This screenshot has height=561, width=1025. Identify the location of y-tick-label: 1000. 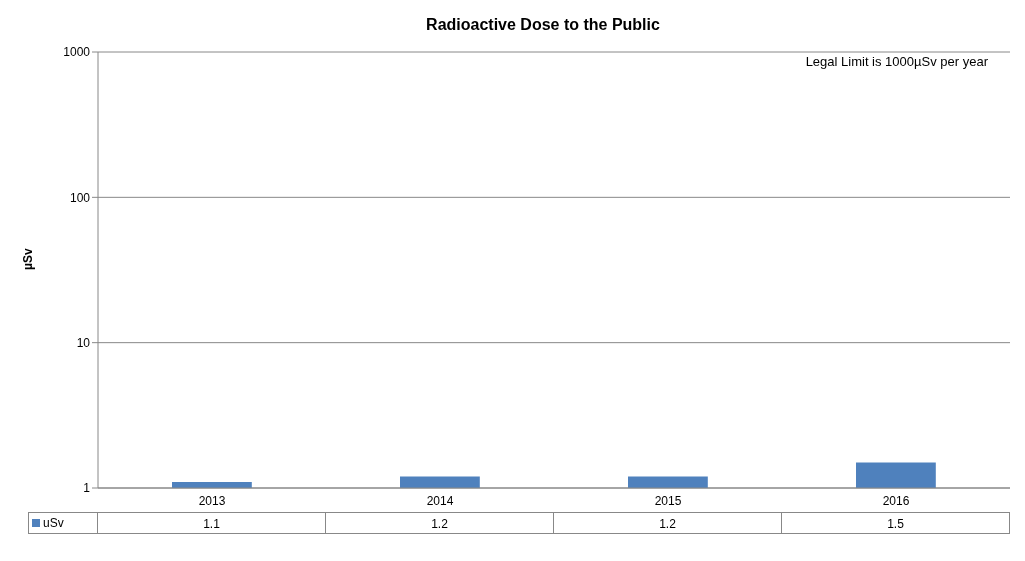
(77, 52).